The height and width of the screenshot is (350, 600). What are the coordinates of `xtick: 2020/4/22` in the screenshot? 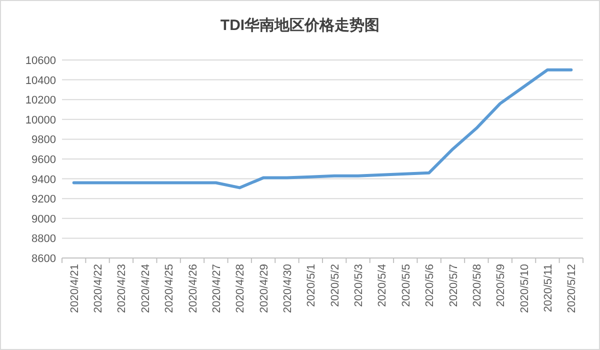 It's located at (98, 288).